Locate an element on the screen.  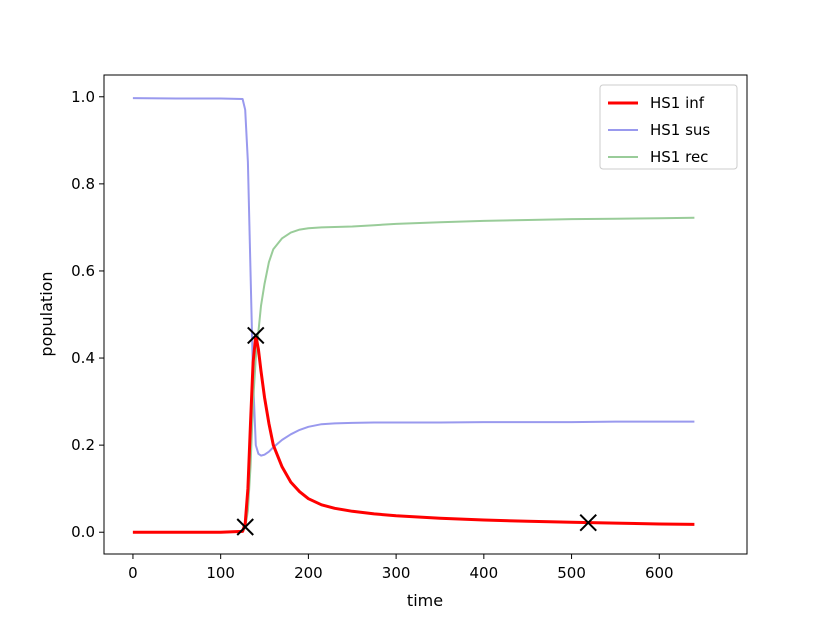
legend-label: HS1 sus is located at coordinates (680, 130).